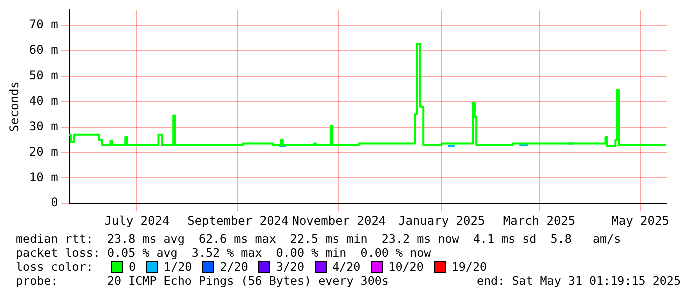  I want to click on legend-label: 3/20, so click(290, 267).